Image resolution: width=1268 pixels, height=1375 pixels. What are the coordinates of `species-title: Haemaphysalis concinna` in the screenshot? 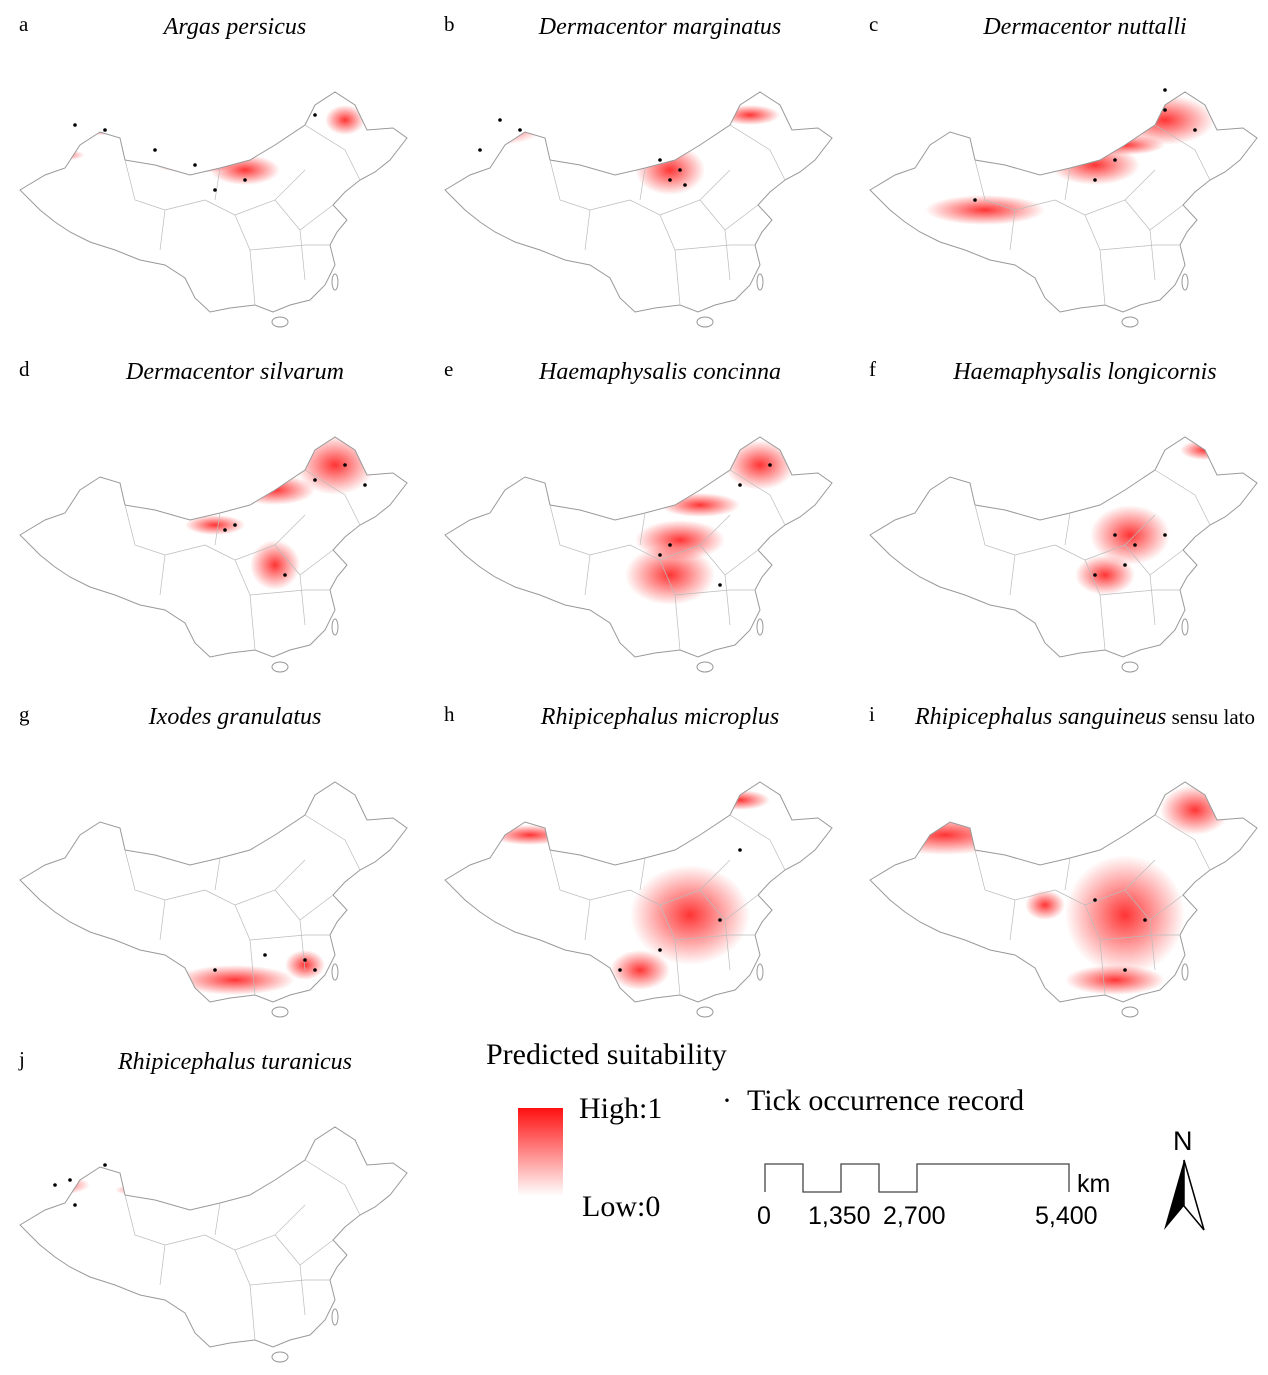 It's located at (660, 372).